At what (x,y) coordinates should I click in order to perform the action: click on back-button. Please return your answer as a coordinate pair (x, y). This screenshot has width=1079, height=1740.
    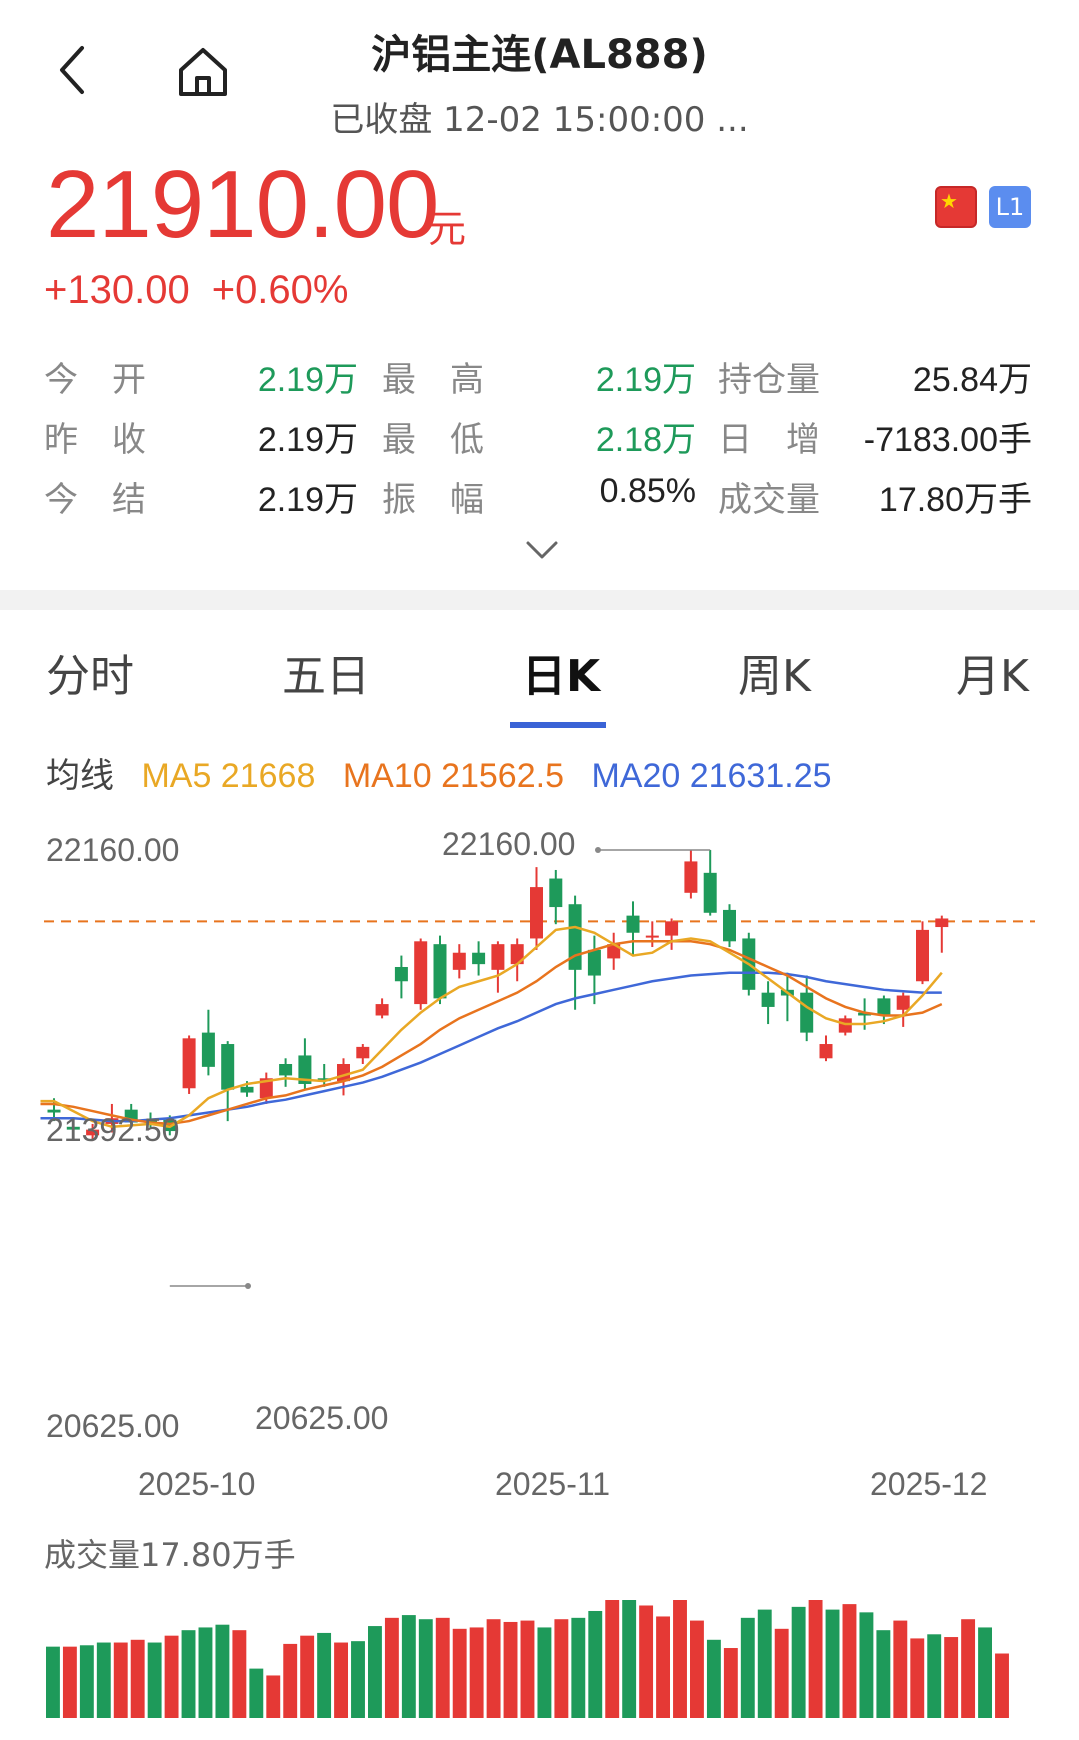
    Looking at the image, I should click on (72, 70).